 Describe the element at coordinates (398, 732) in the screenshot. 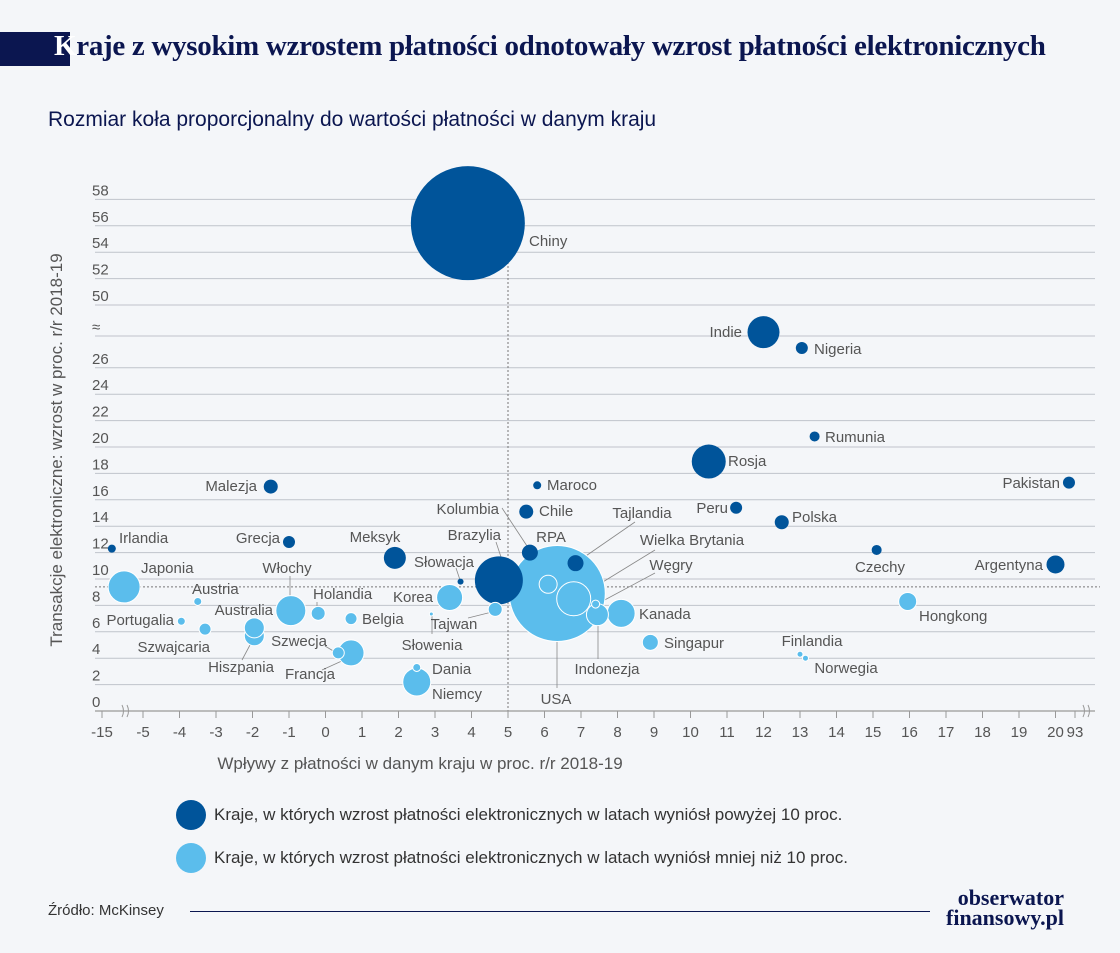

I see `x-tick-label: 2` at that location.